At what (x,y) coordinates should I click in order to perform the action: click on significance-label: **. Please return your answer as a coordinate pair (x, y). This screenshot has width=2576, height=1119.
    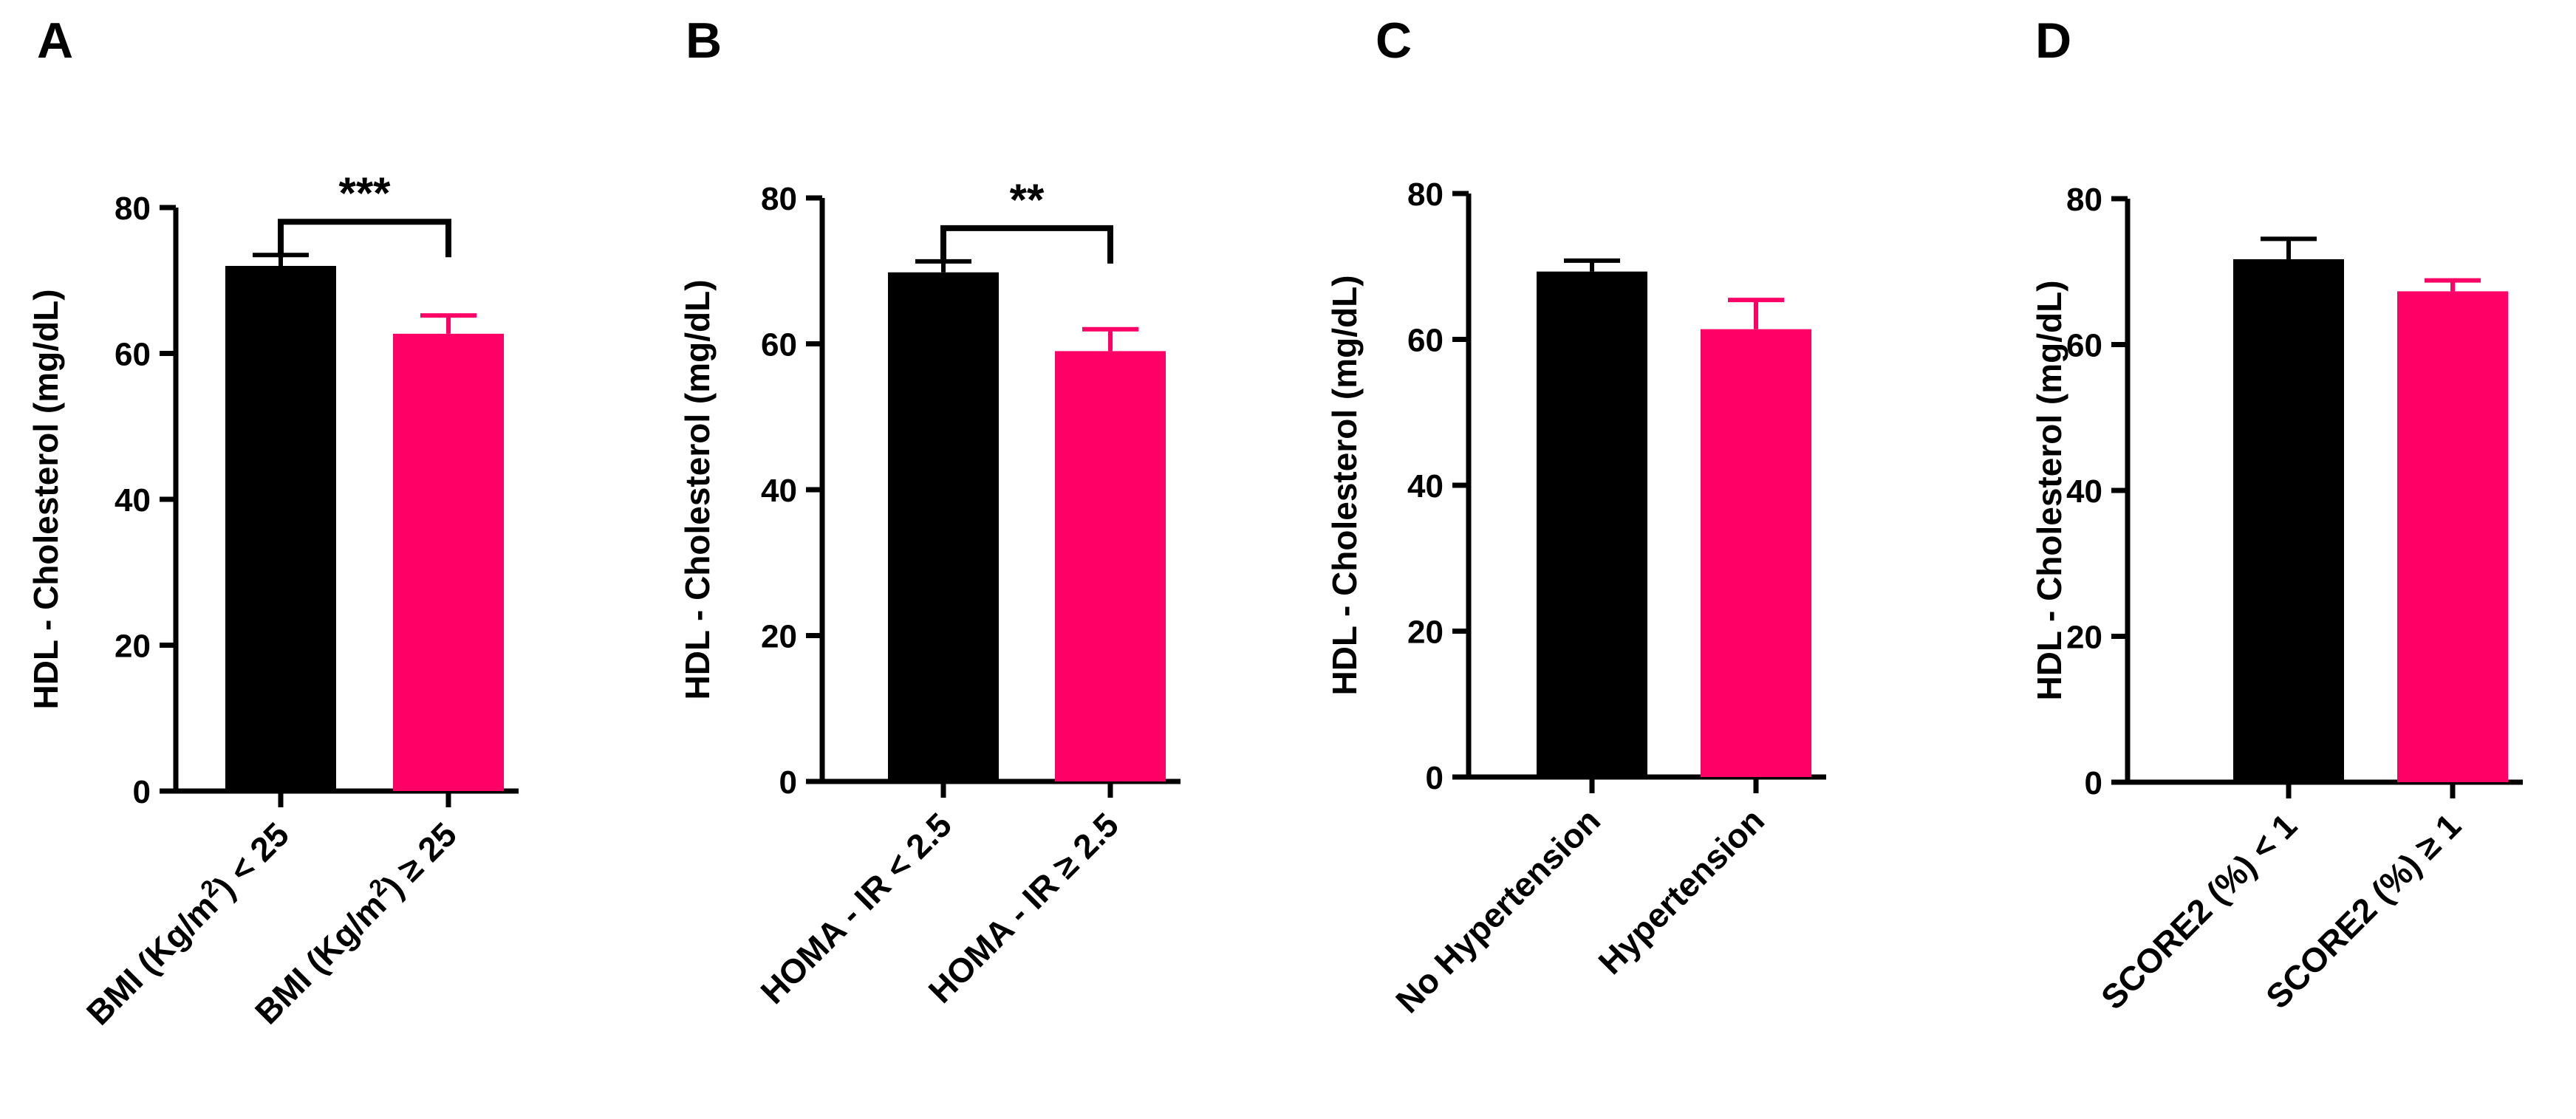
    Looking at the image, I should click on (1027, 200).